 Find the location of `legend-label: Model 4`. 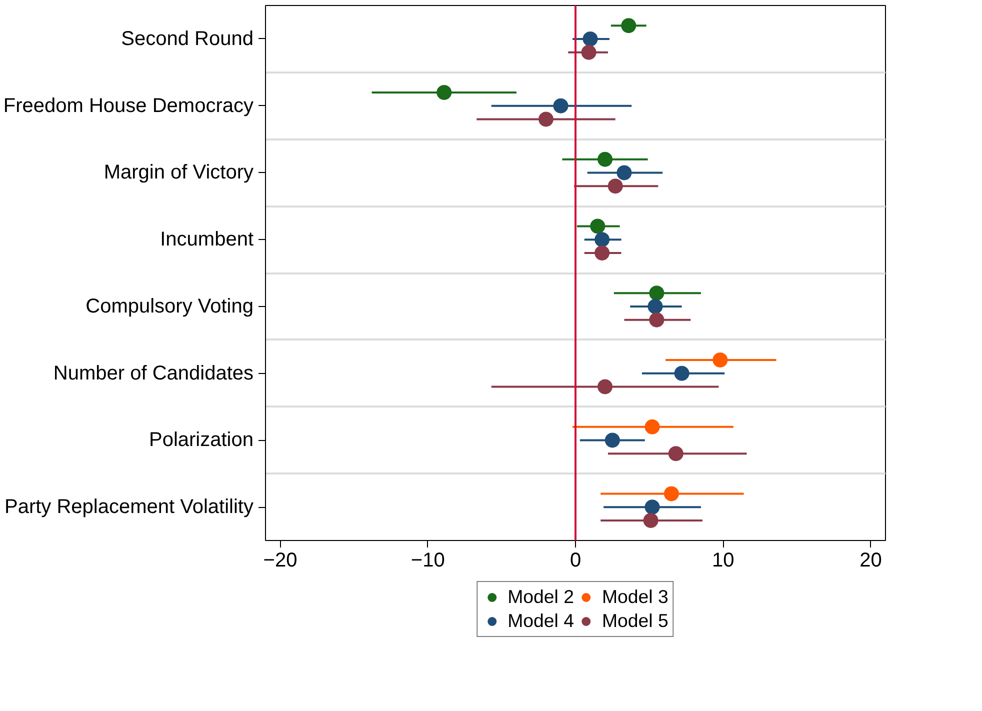

legend-label: Model 4 is located at coordinates (541, 621).